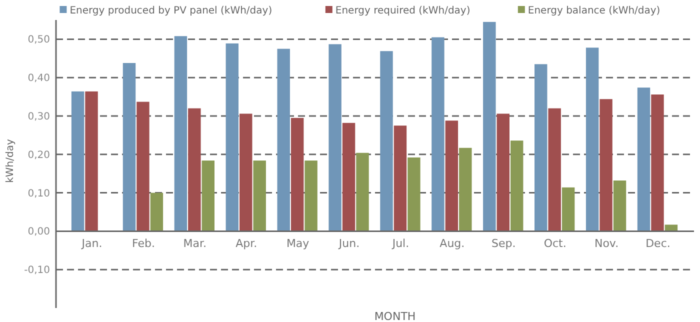  Describe the element at coordinates (452, 243) in the screenshot. I see `x-tick-label: Aug.` at that location.